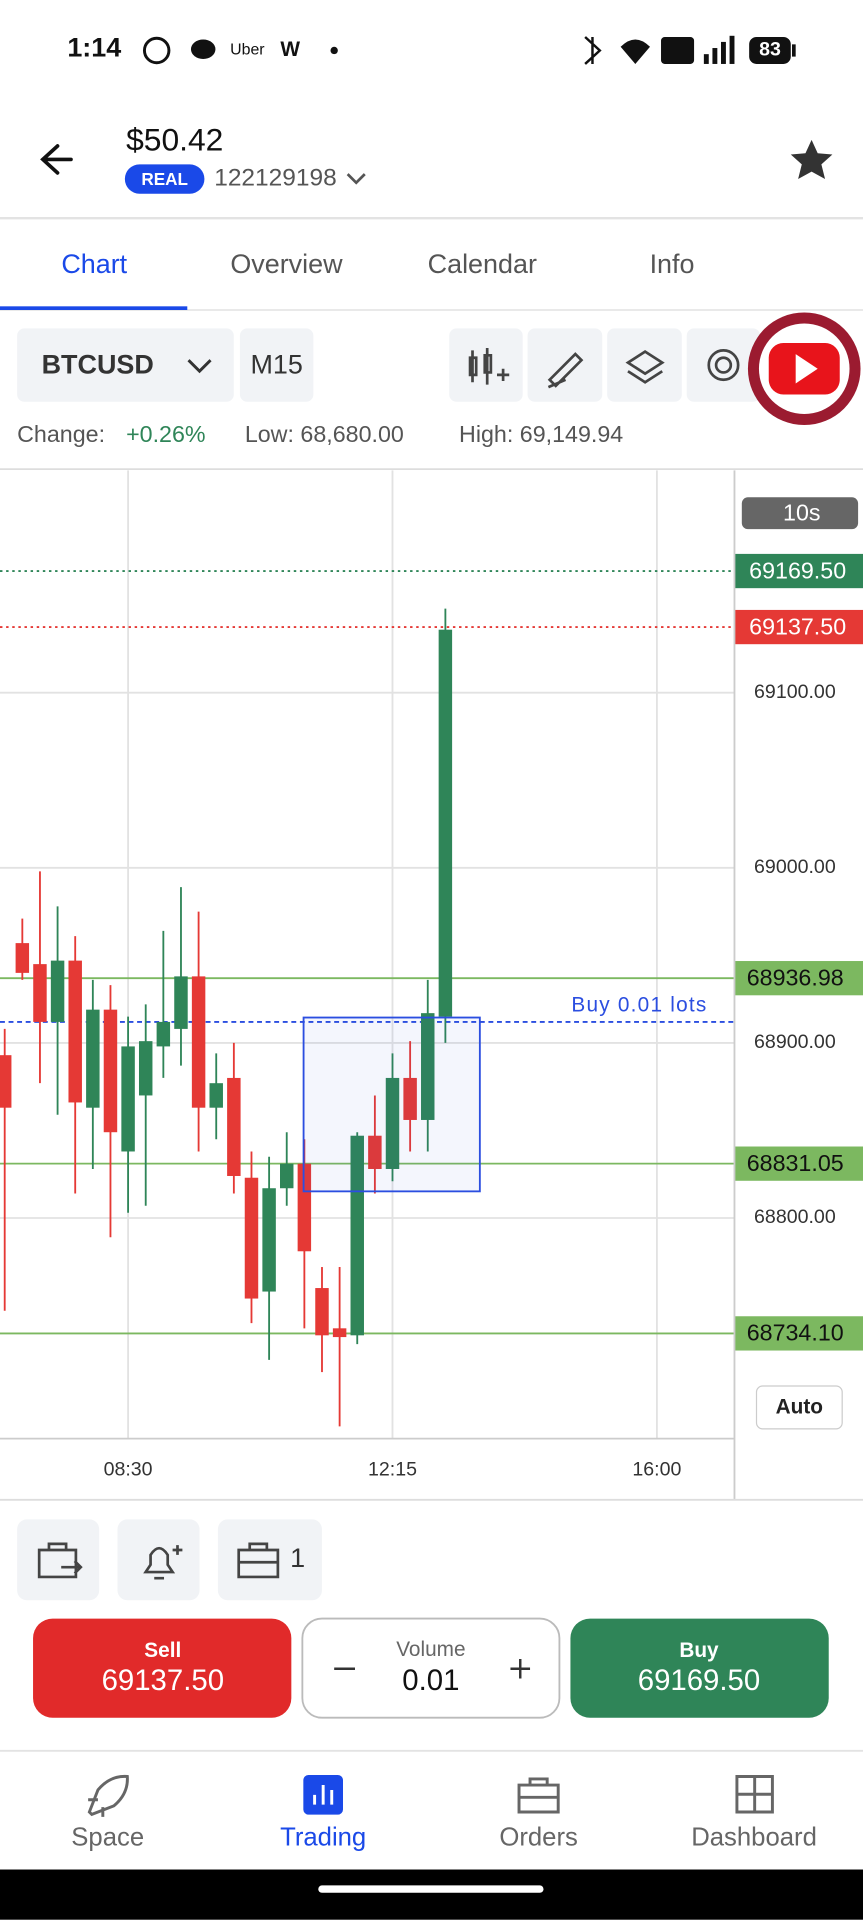 This screenshot has width=863, height=1920. Describe the element at coordinates (158, 1561) in the screenshot. I see `bottom-tool-icons` at that location.